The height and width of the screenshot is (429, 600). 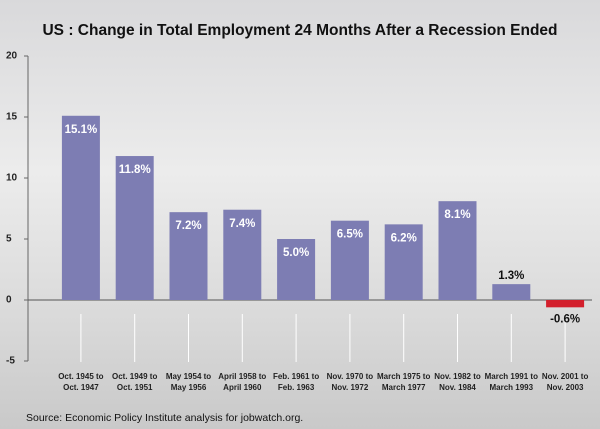 What do you see at coordinates (242, 382) in the screenshot?
I see `x-tick-label: April 1958 to April 1960` at bounding box center [242, 382].